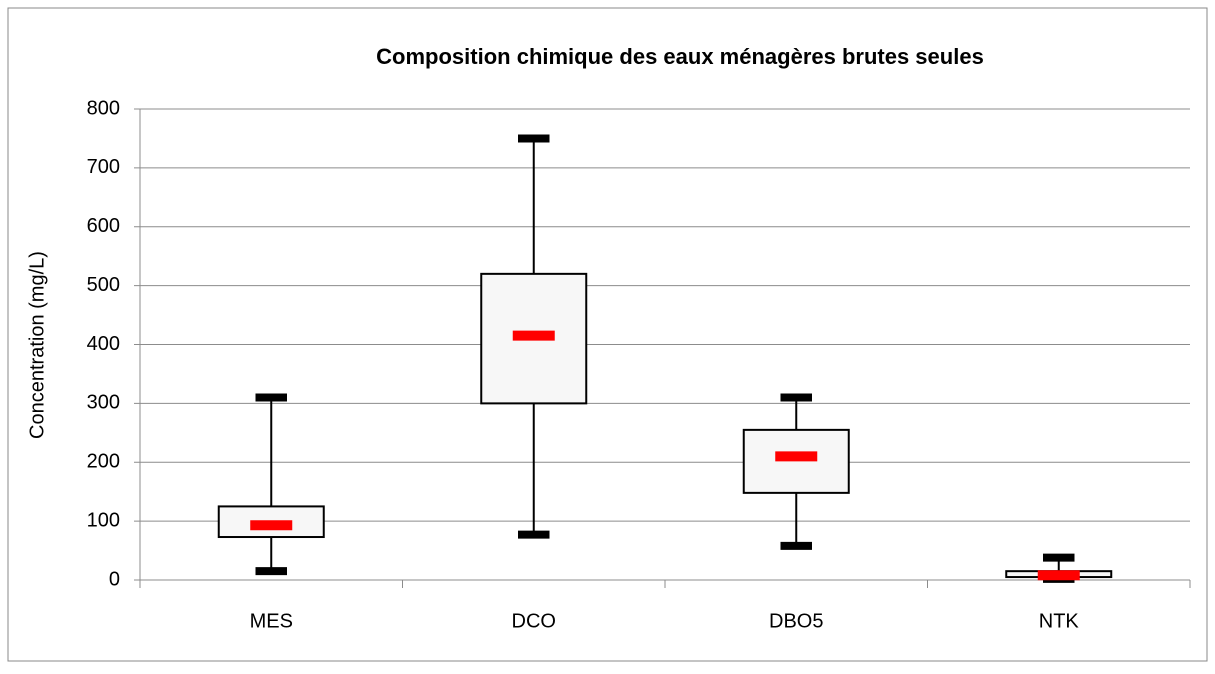  Describe the element at coordinates (534, 621) in the screenshot. I see `x-tick-label: DCO` at that location.